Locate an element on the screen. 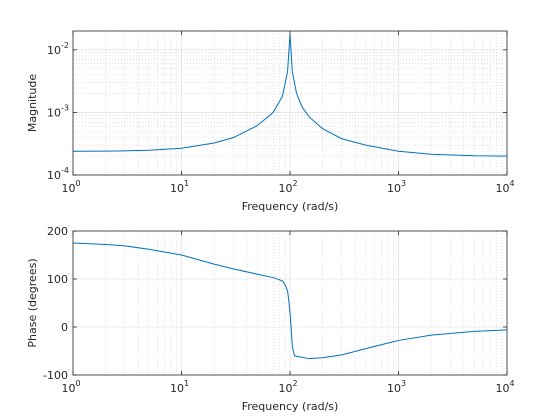 This screenshot has height=420, width=560. y-tick-label: 10⁻⁴ is located at coordinates (58, 174).